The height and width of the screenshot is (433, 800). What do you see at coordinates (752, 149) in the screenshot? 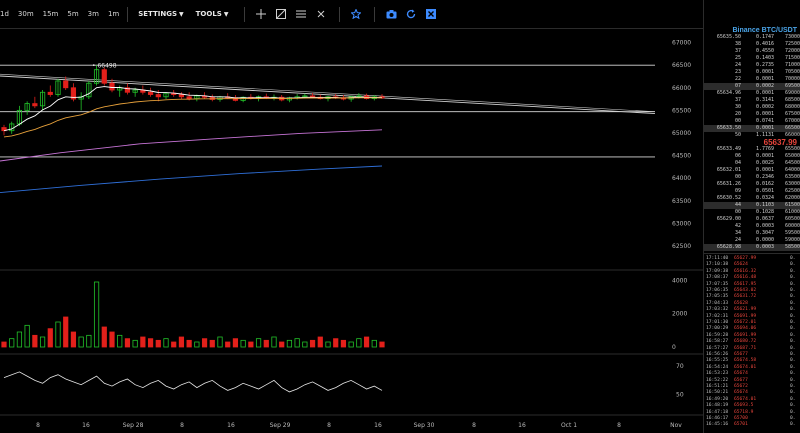
I see `orderbook-row: 65633.49 1.7769 65500` at bounding box center [752, 149].